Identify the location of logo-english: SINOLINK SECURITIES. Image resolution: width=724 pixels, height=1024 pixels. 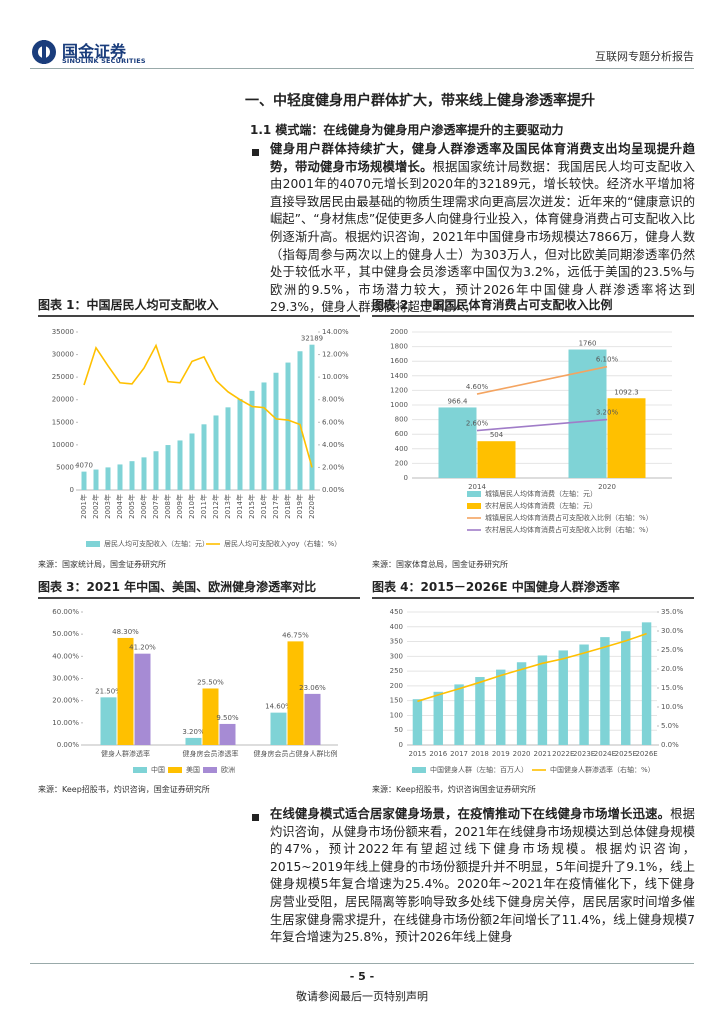
(104, 61).